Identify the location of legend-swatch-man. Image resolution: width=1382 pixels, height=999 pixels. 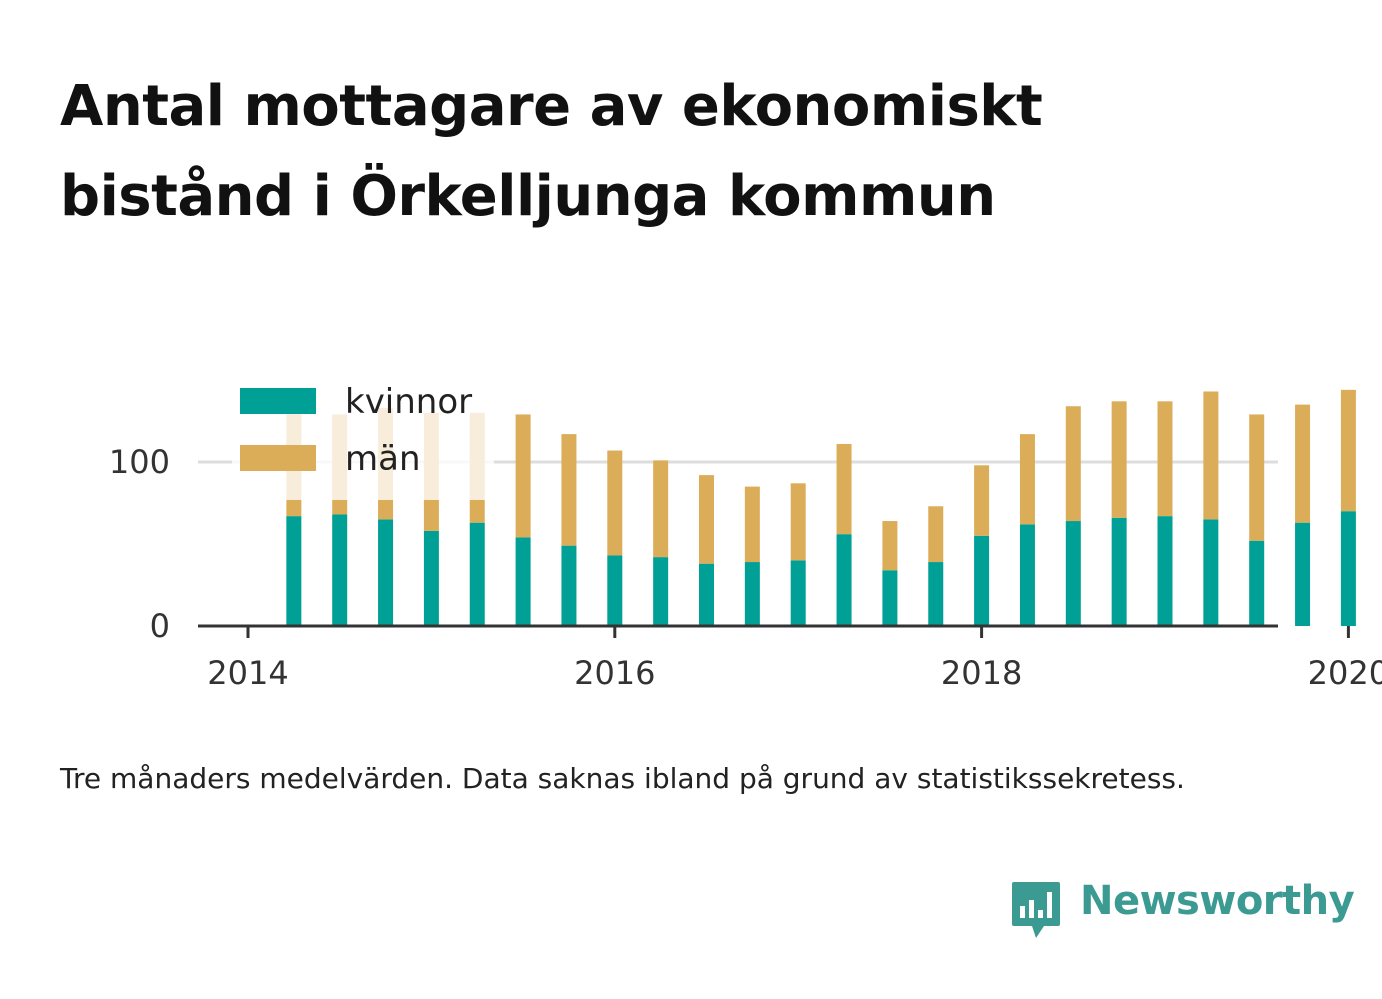
(278, 458).